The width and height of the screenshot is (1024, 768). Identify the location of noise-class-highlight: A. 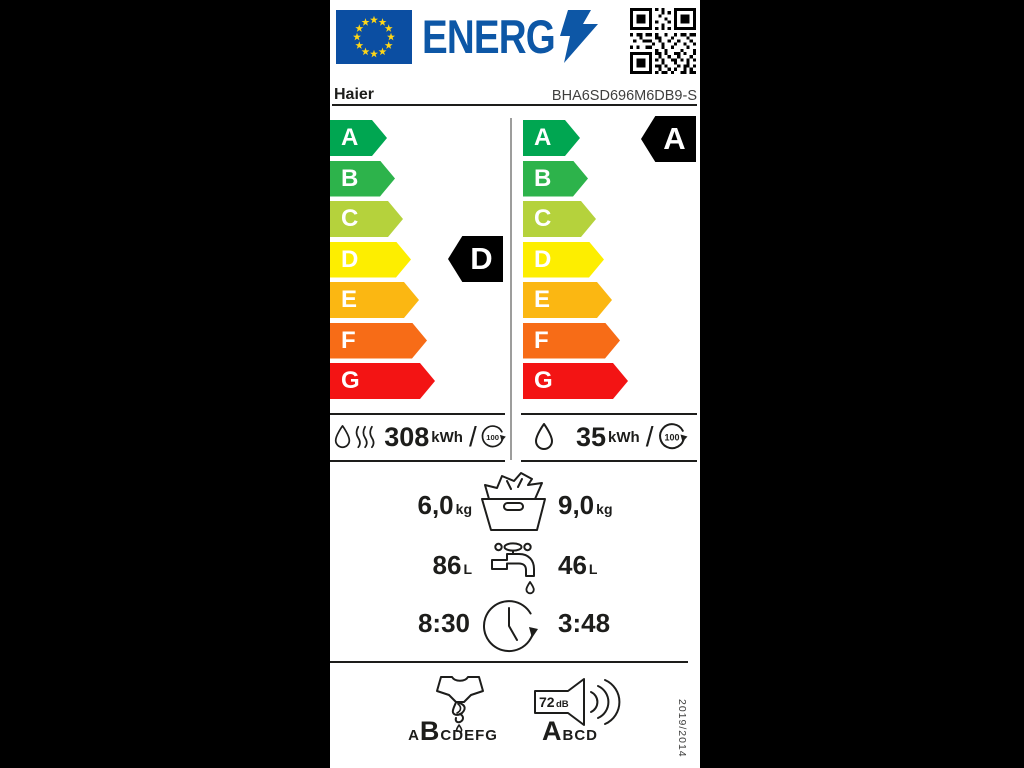
(552, 731).